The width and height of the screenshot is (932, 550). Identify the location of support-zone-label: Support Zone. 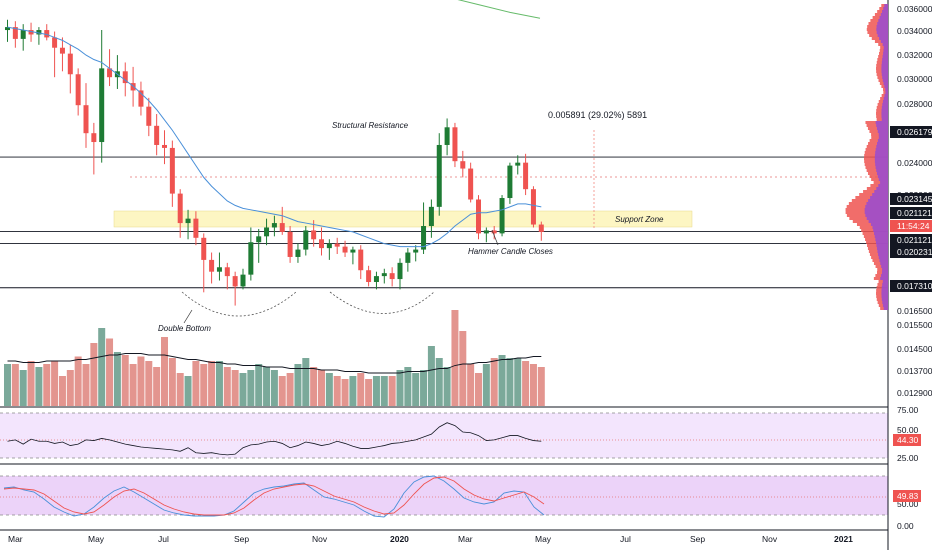
(639, 219).